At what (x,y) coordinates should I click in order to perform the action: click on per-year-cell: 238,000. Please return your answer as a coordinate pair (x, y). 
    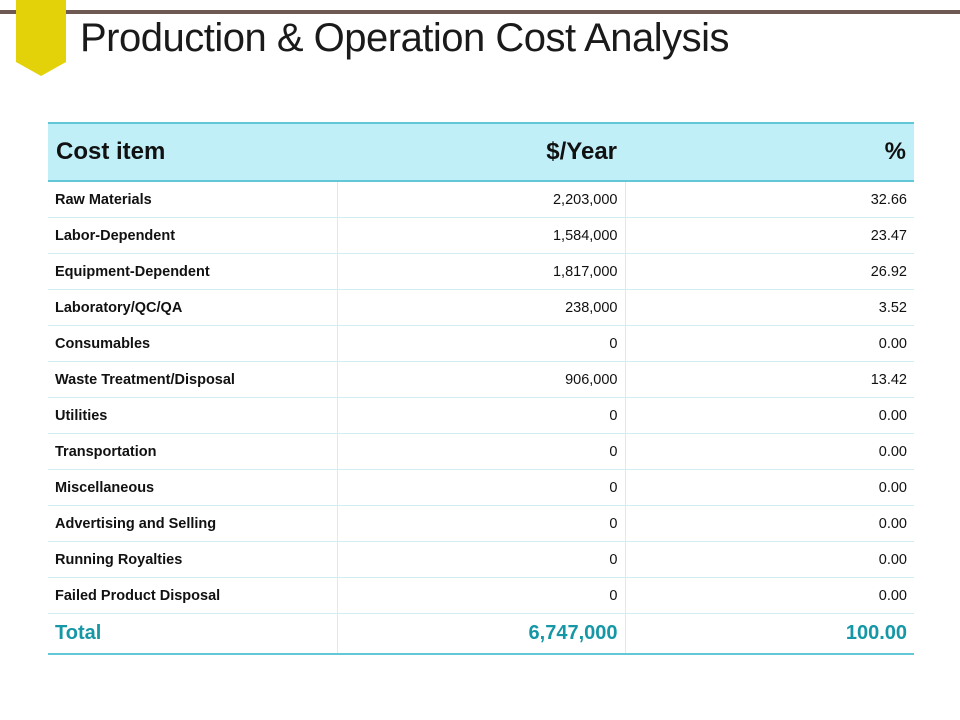
    Looking at the image, I should click on (480, 307).